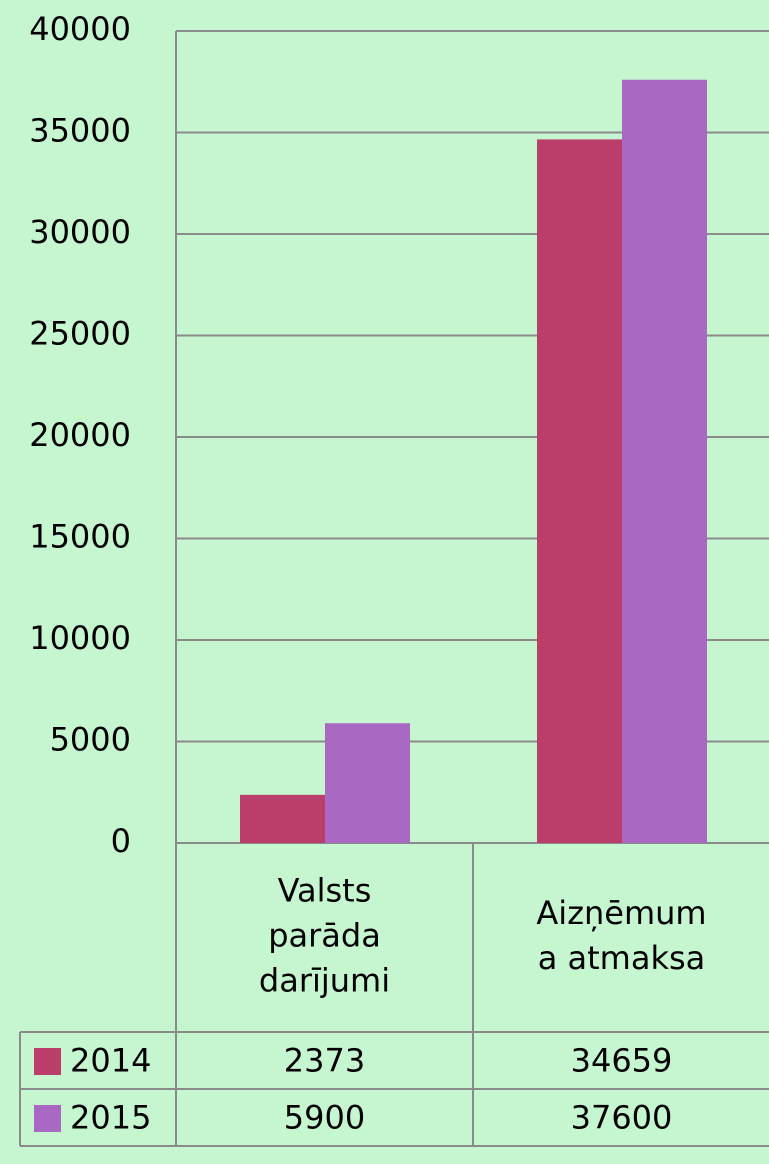 The width and height of the screenshot is (769, 1164). What do you see at coordinates (110, 1061) in the screenshot?
I see `legend-label: 2014` at bounding box center [110, 1061].